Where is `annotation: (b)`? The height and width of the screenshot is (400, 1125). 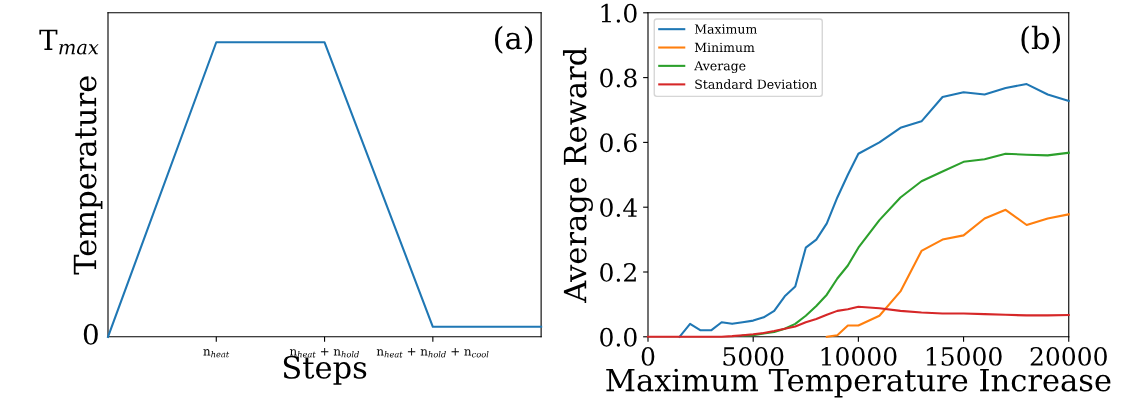 annotation: (b) is located at coordinates (1041, 39).